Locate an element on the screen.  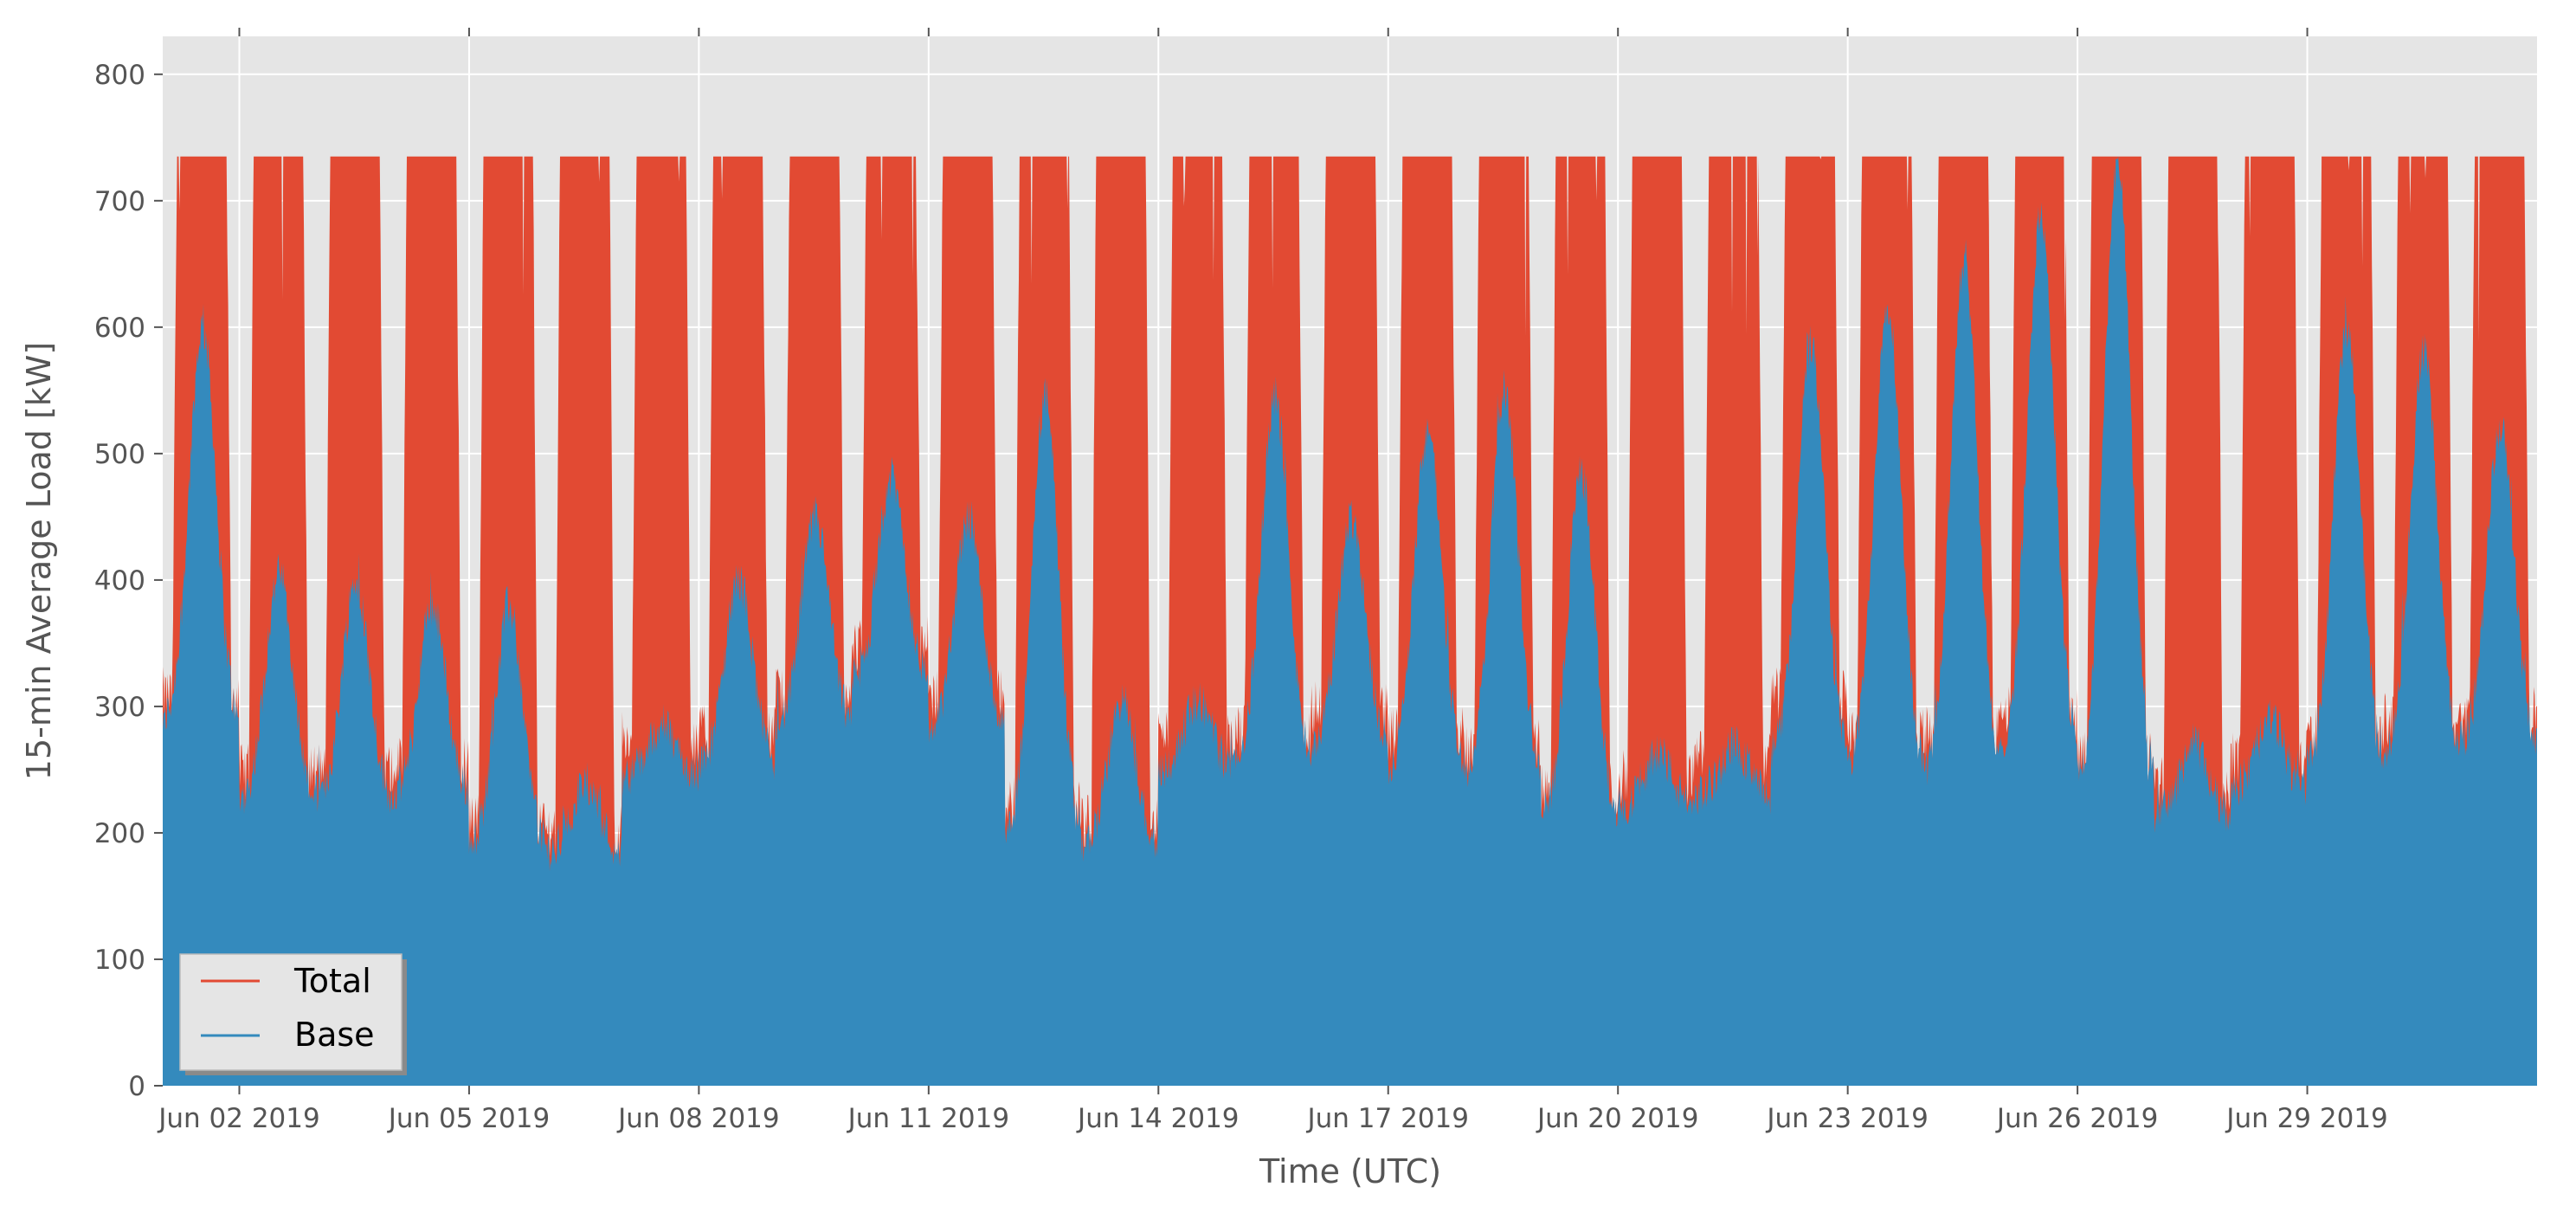
y-tick-label: 600 is located at coordinates (119, 328).